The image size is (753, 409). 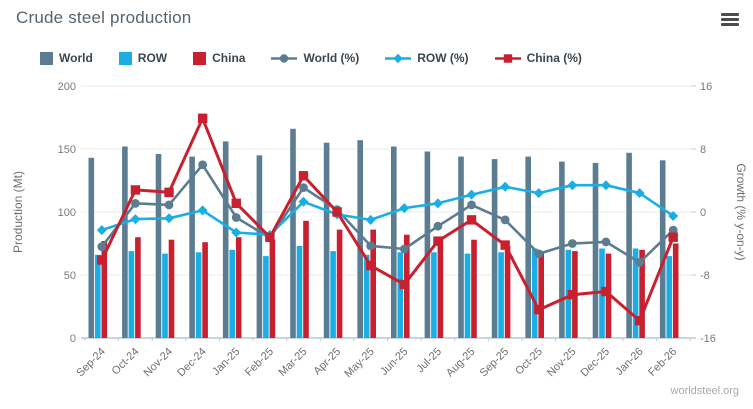 What do you see at coordinates (169, 218) in the screenshot?
I see `point-row--Nov-24` at bounding box center [169, 218].